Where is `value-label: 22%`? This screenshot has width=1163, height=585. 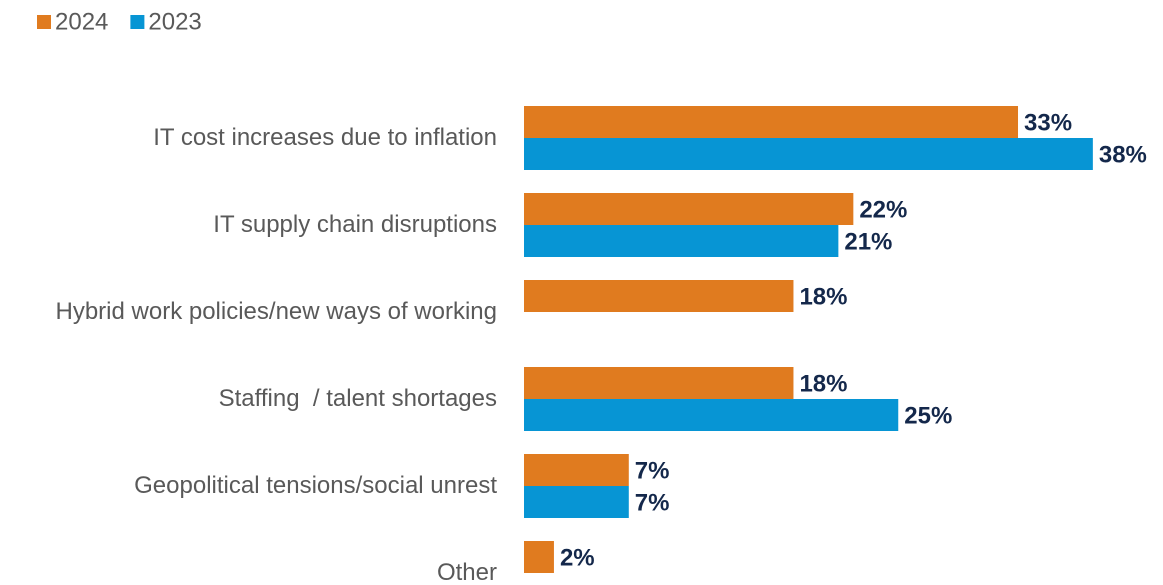 value-label: 22% is located at coordinates (883, 209).